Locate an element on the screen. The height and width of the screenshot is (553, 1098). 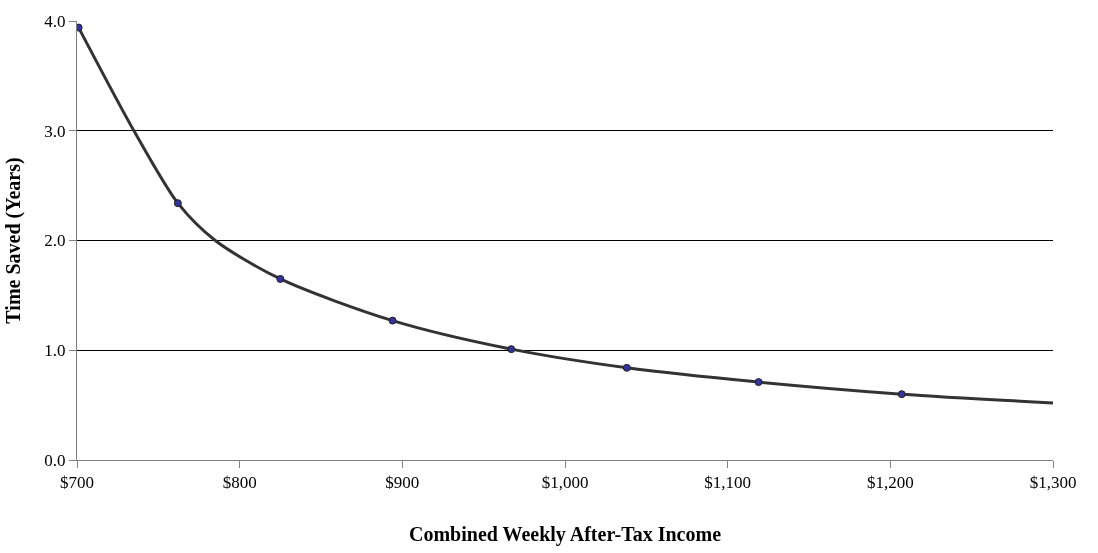
x-tick-label: $800 is located at coordinates (239, 483).